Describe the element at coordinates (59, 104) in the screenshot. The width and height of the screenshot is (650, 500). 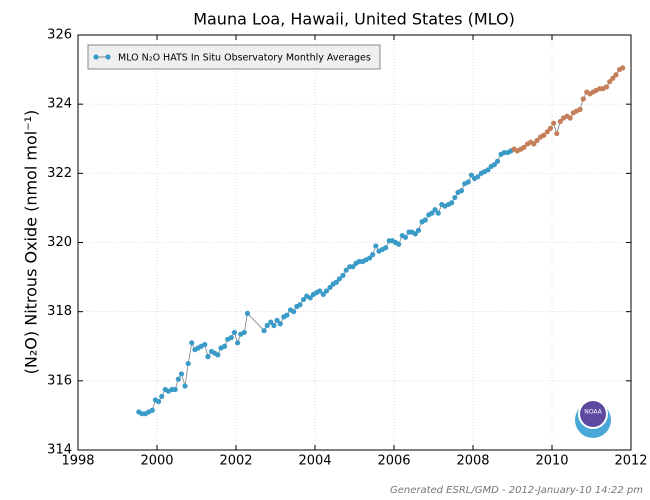
I see `y-tick-label: 324` at that location.